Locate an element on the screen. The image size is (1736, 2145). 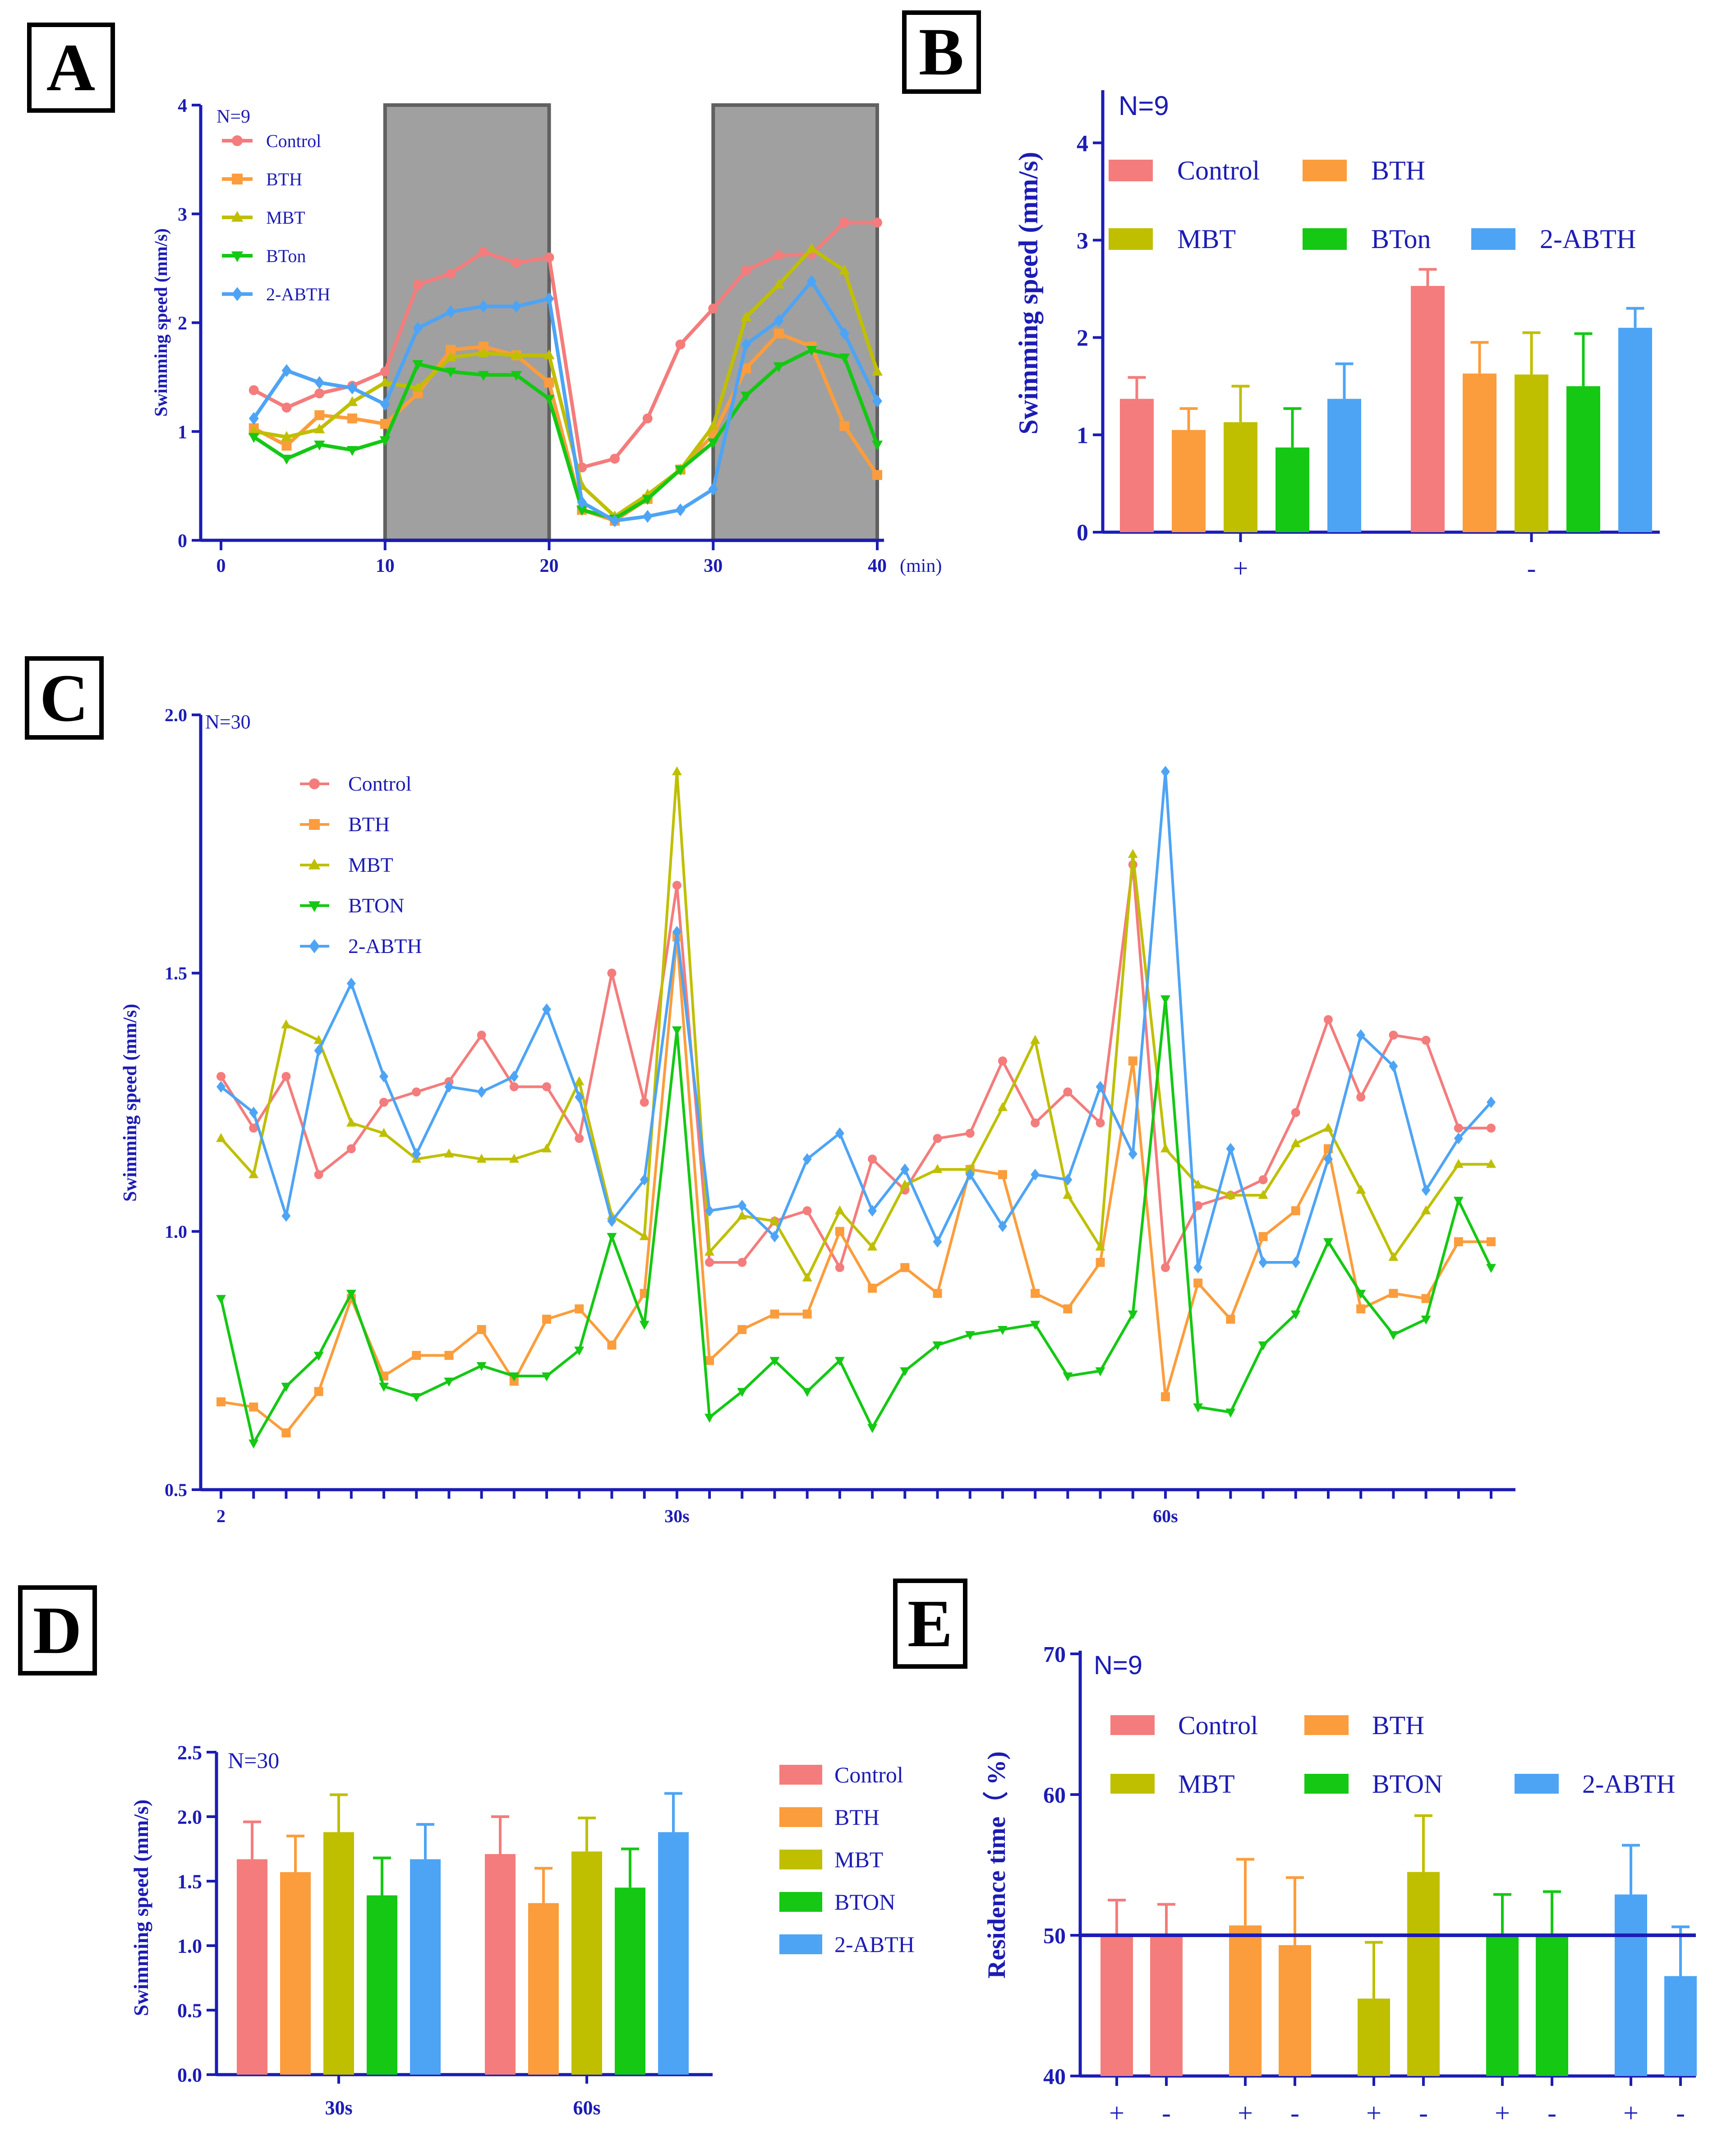
series-line-control is located at coordinates (565, 345).